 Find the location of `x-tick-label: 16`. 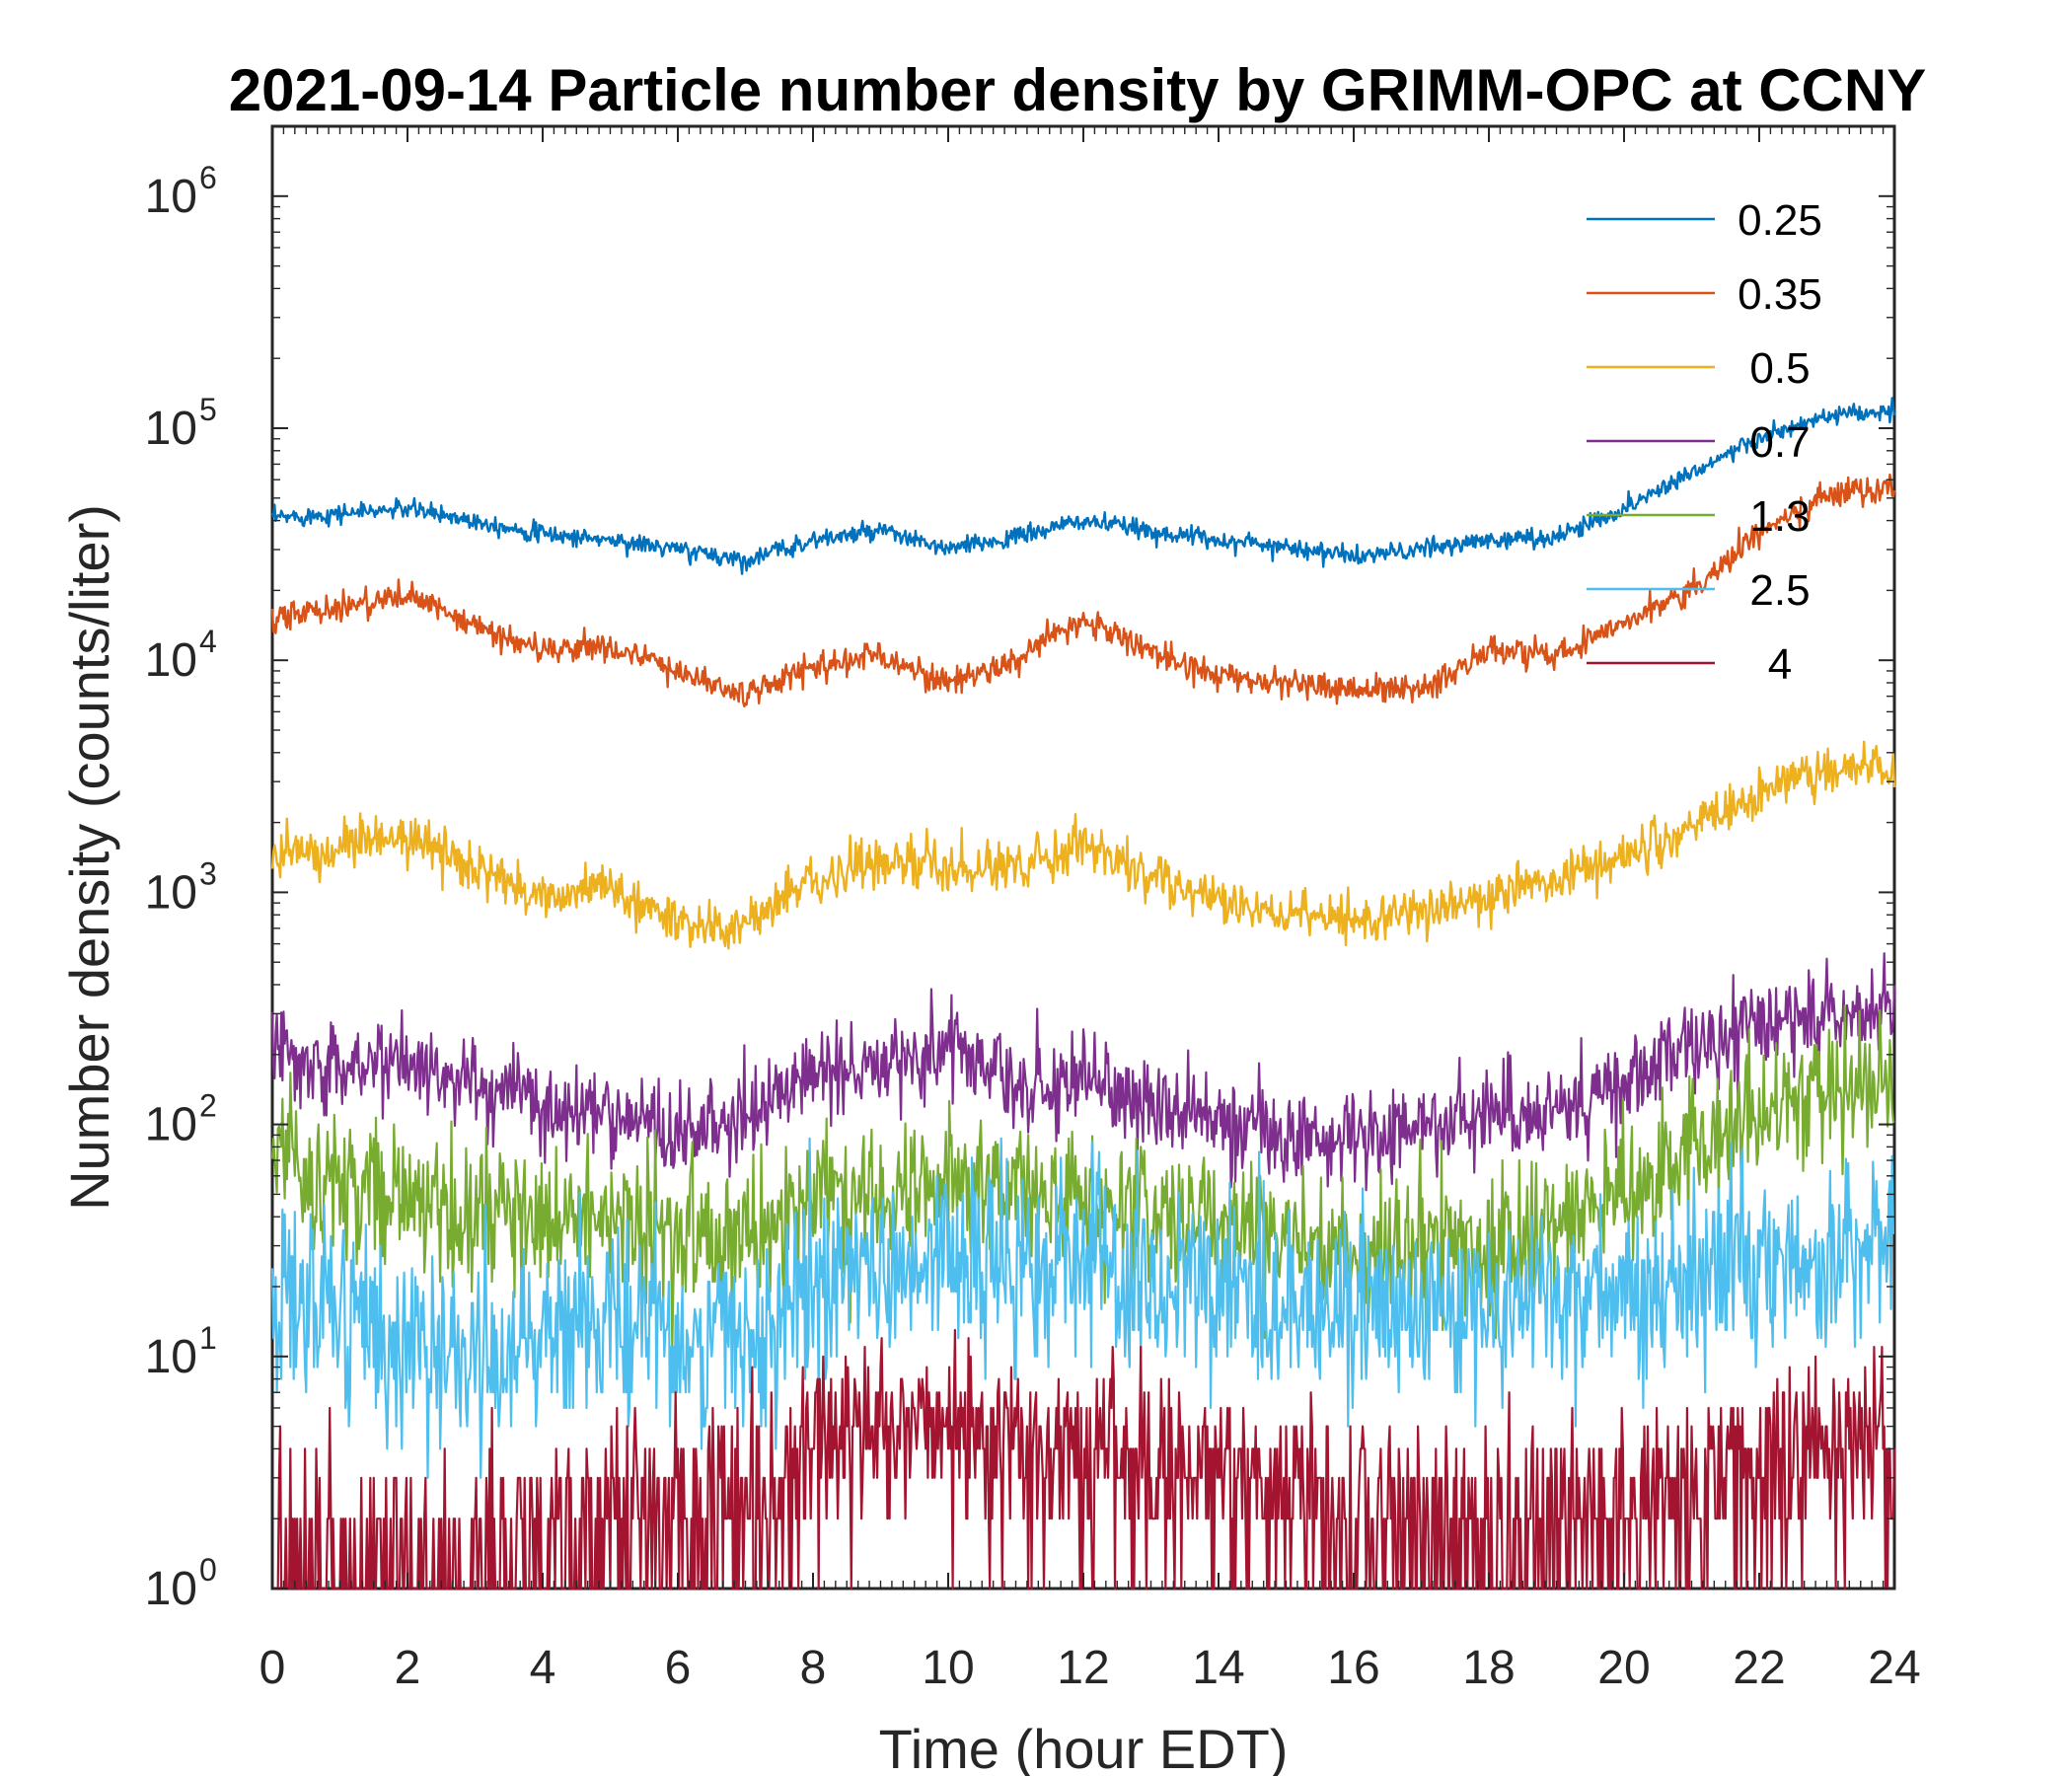

x-tick-label: 16 is located at coordinates (1353, 1668).